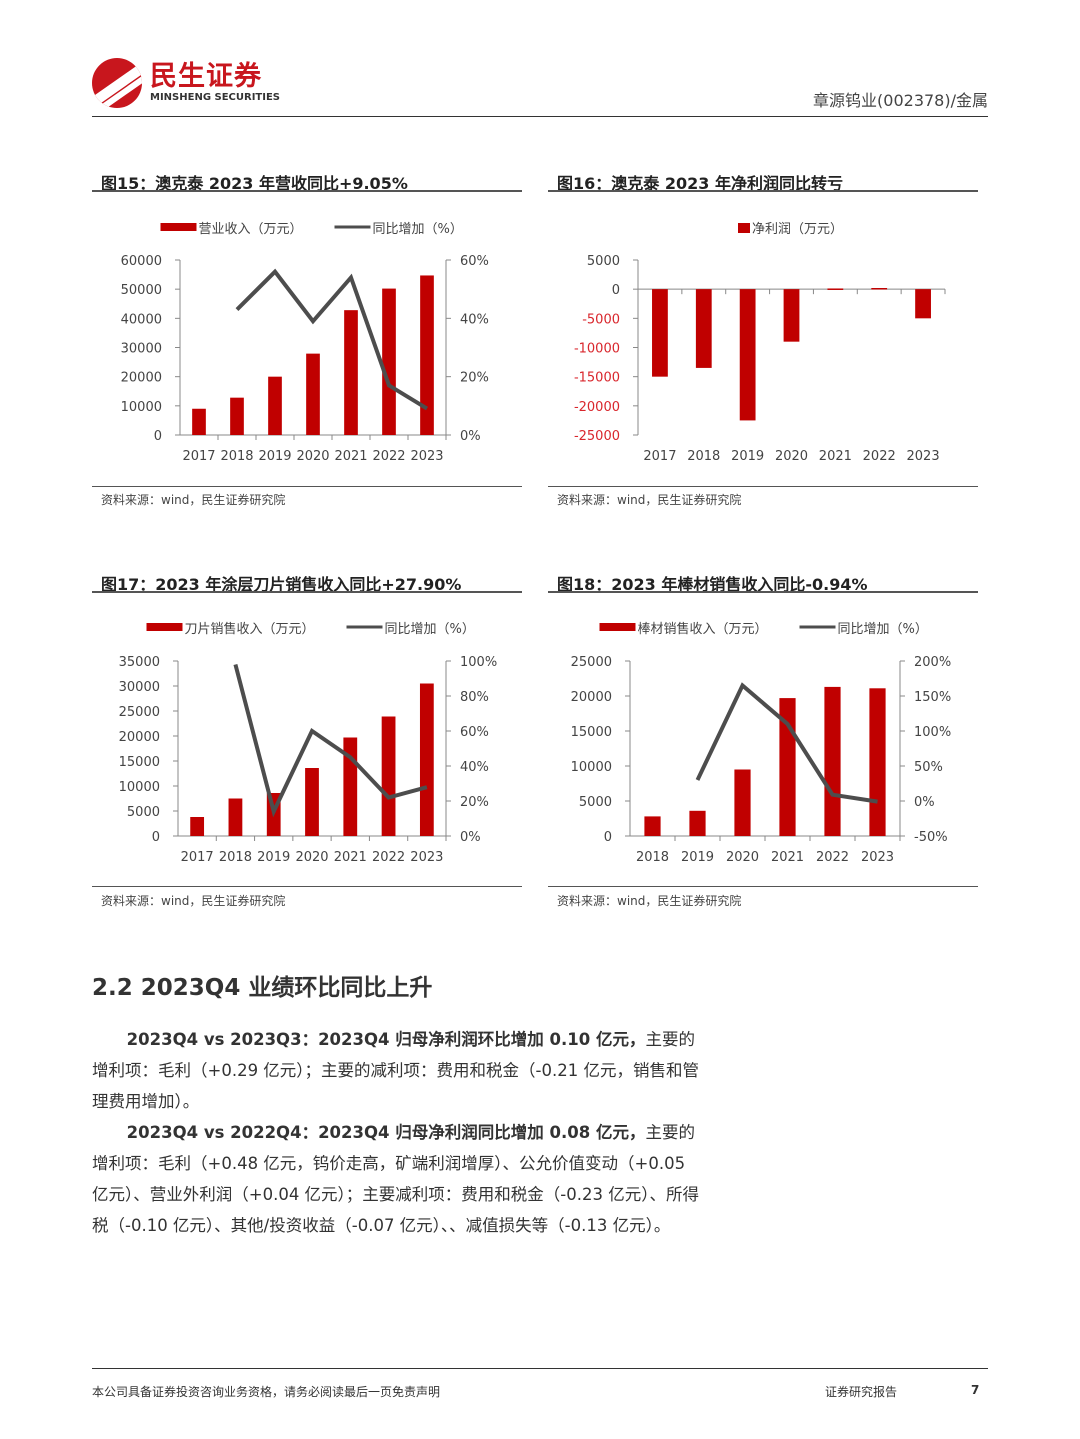 This screenshot has width=1080, height=1439. What do you see at coordinates (703, 629) in the screenshot?
I see `legend-label: 棒材销售收入（万元）` at bounding box center [703, 629].